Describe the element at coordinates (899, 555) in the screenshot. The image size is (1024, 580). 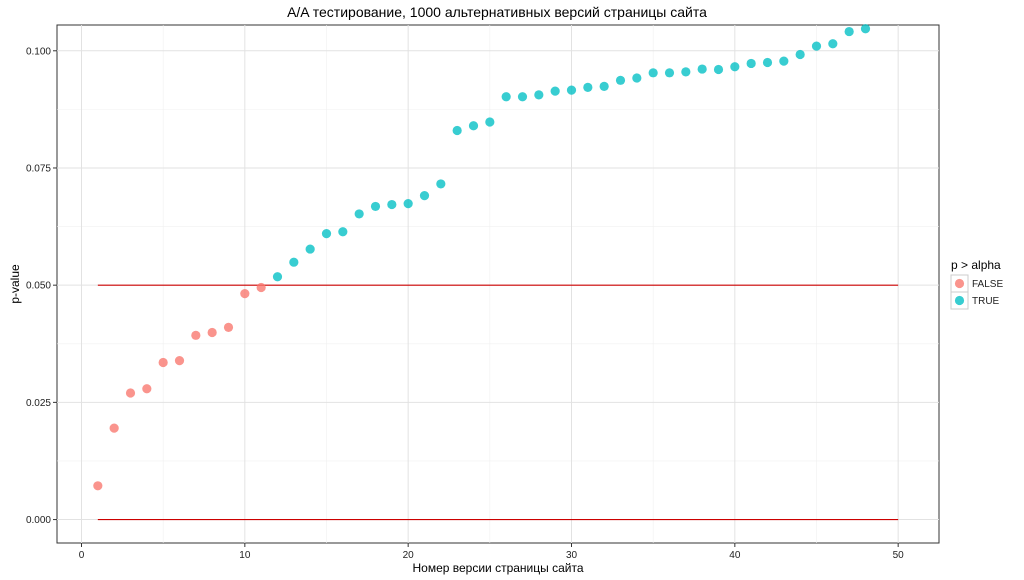
I see `x-tick-label: 50` at that location.